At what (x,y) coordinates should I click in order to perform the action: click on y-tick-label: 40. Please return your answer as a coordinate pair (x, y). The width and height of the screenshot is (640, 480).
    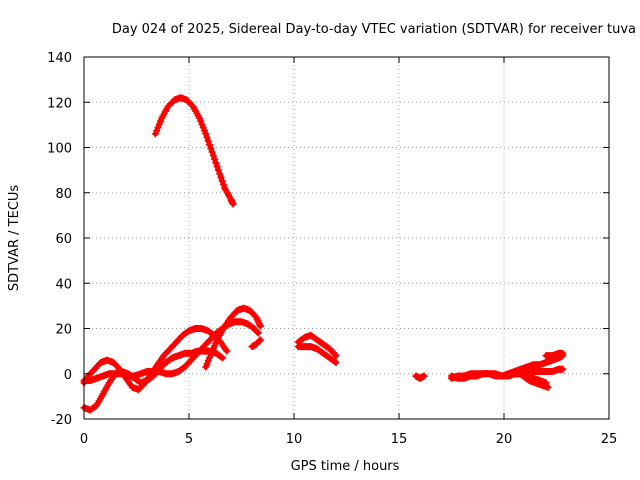
    Looking at the image, I should click on (63, 284).